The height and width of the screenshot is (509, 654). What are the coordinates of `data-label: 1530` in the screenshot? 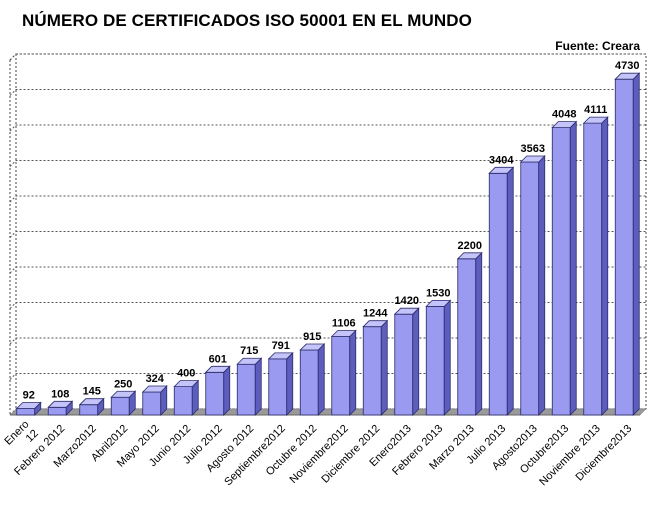 It's located at (438, 293).